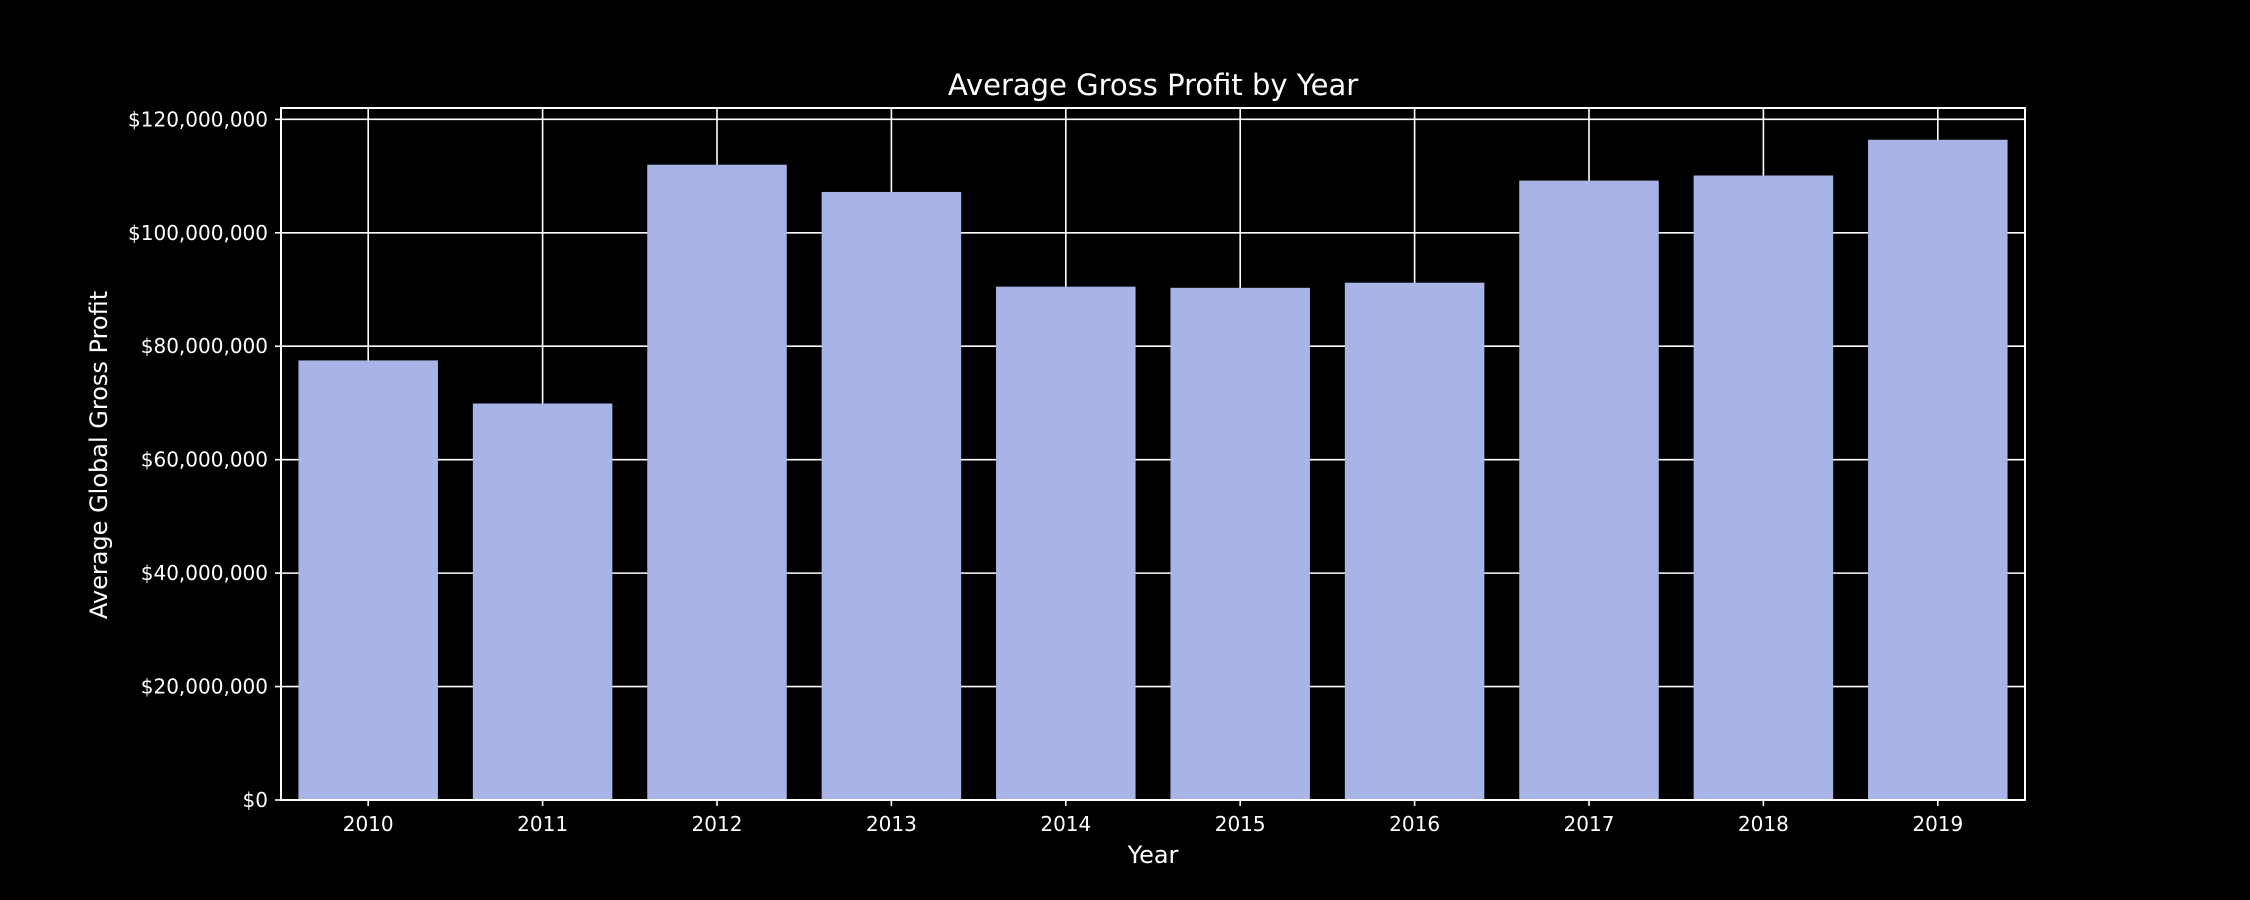 The height and width of the screenshot is (900, 2250). Describe the element at coordinates (1240, 544) in the screenshot. I see `bar-2015` at that location.